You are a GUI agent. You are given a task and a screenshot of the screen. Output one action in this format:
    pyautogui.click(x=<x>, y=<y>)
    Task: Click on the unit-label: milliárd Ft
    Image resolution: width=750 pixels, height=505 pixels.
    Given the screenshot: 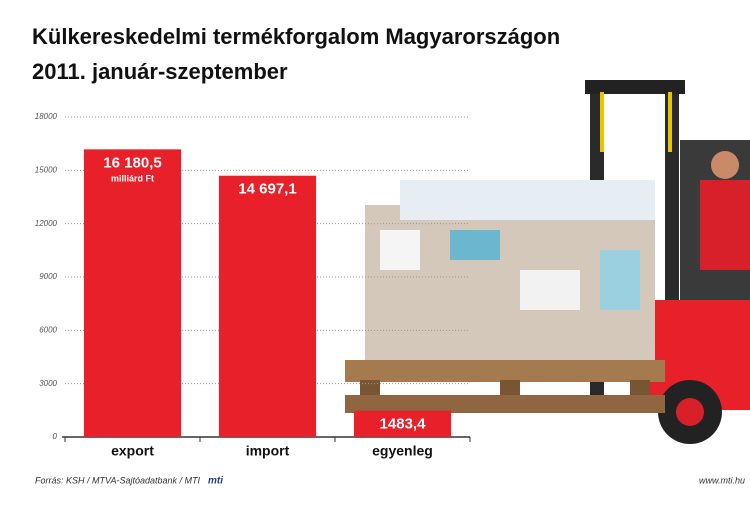 What is the action you would take?
    pyautogui.click(x=132, y=179)
    